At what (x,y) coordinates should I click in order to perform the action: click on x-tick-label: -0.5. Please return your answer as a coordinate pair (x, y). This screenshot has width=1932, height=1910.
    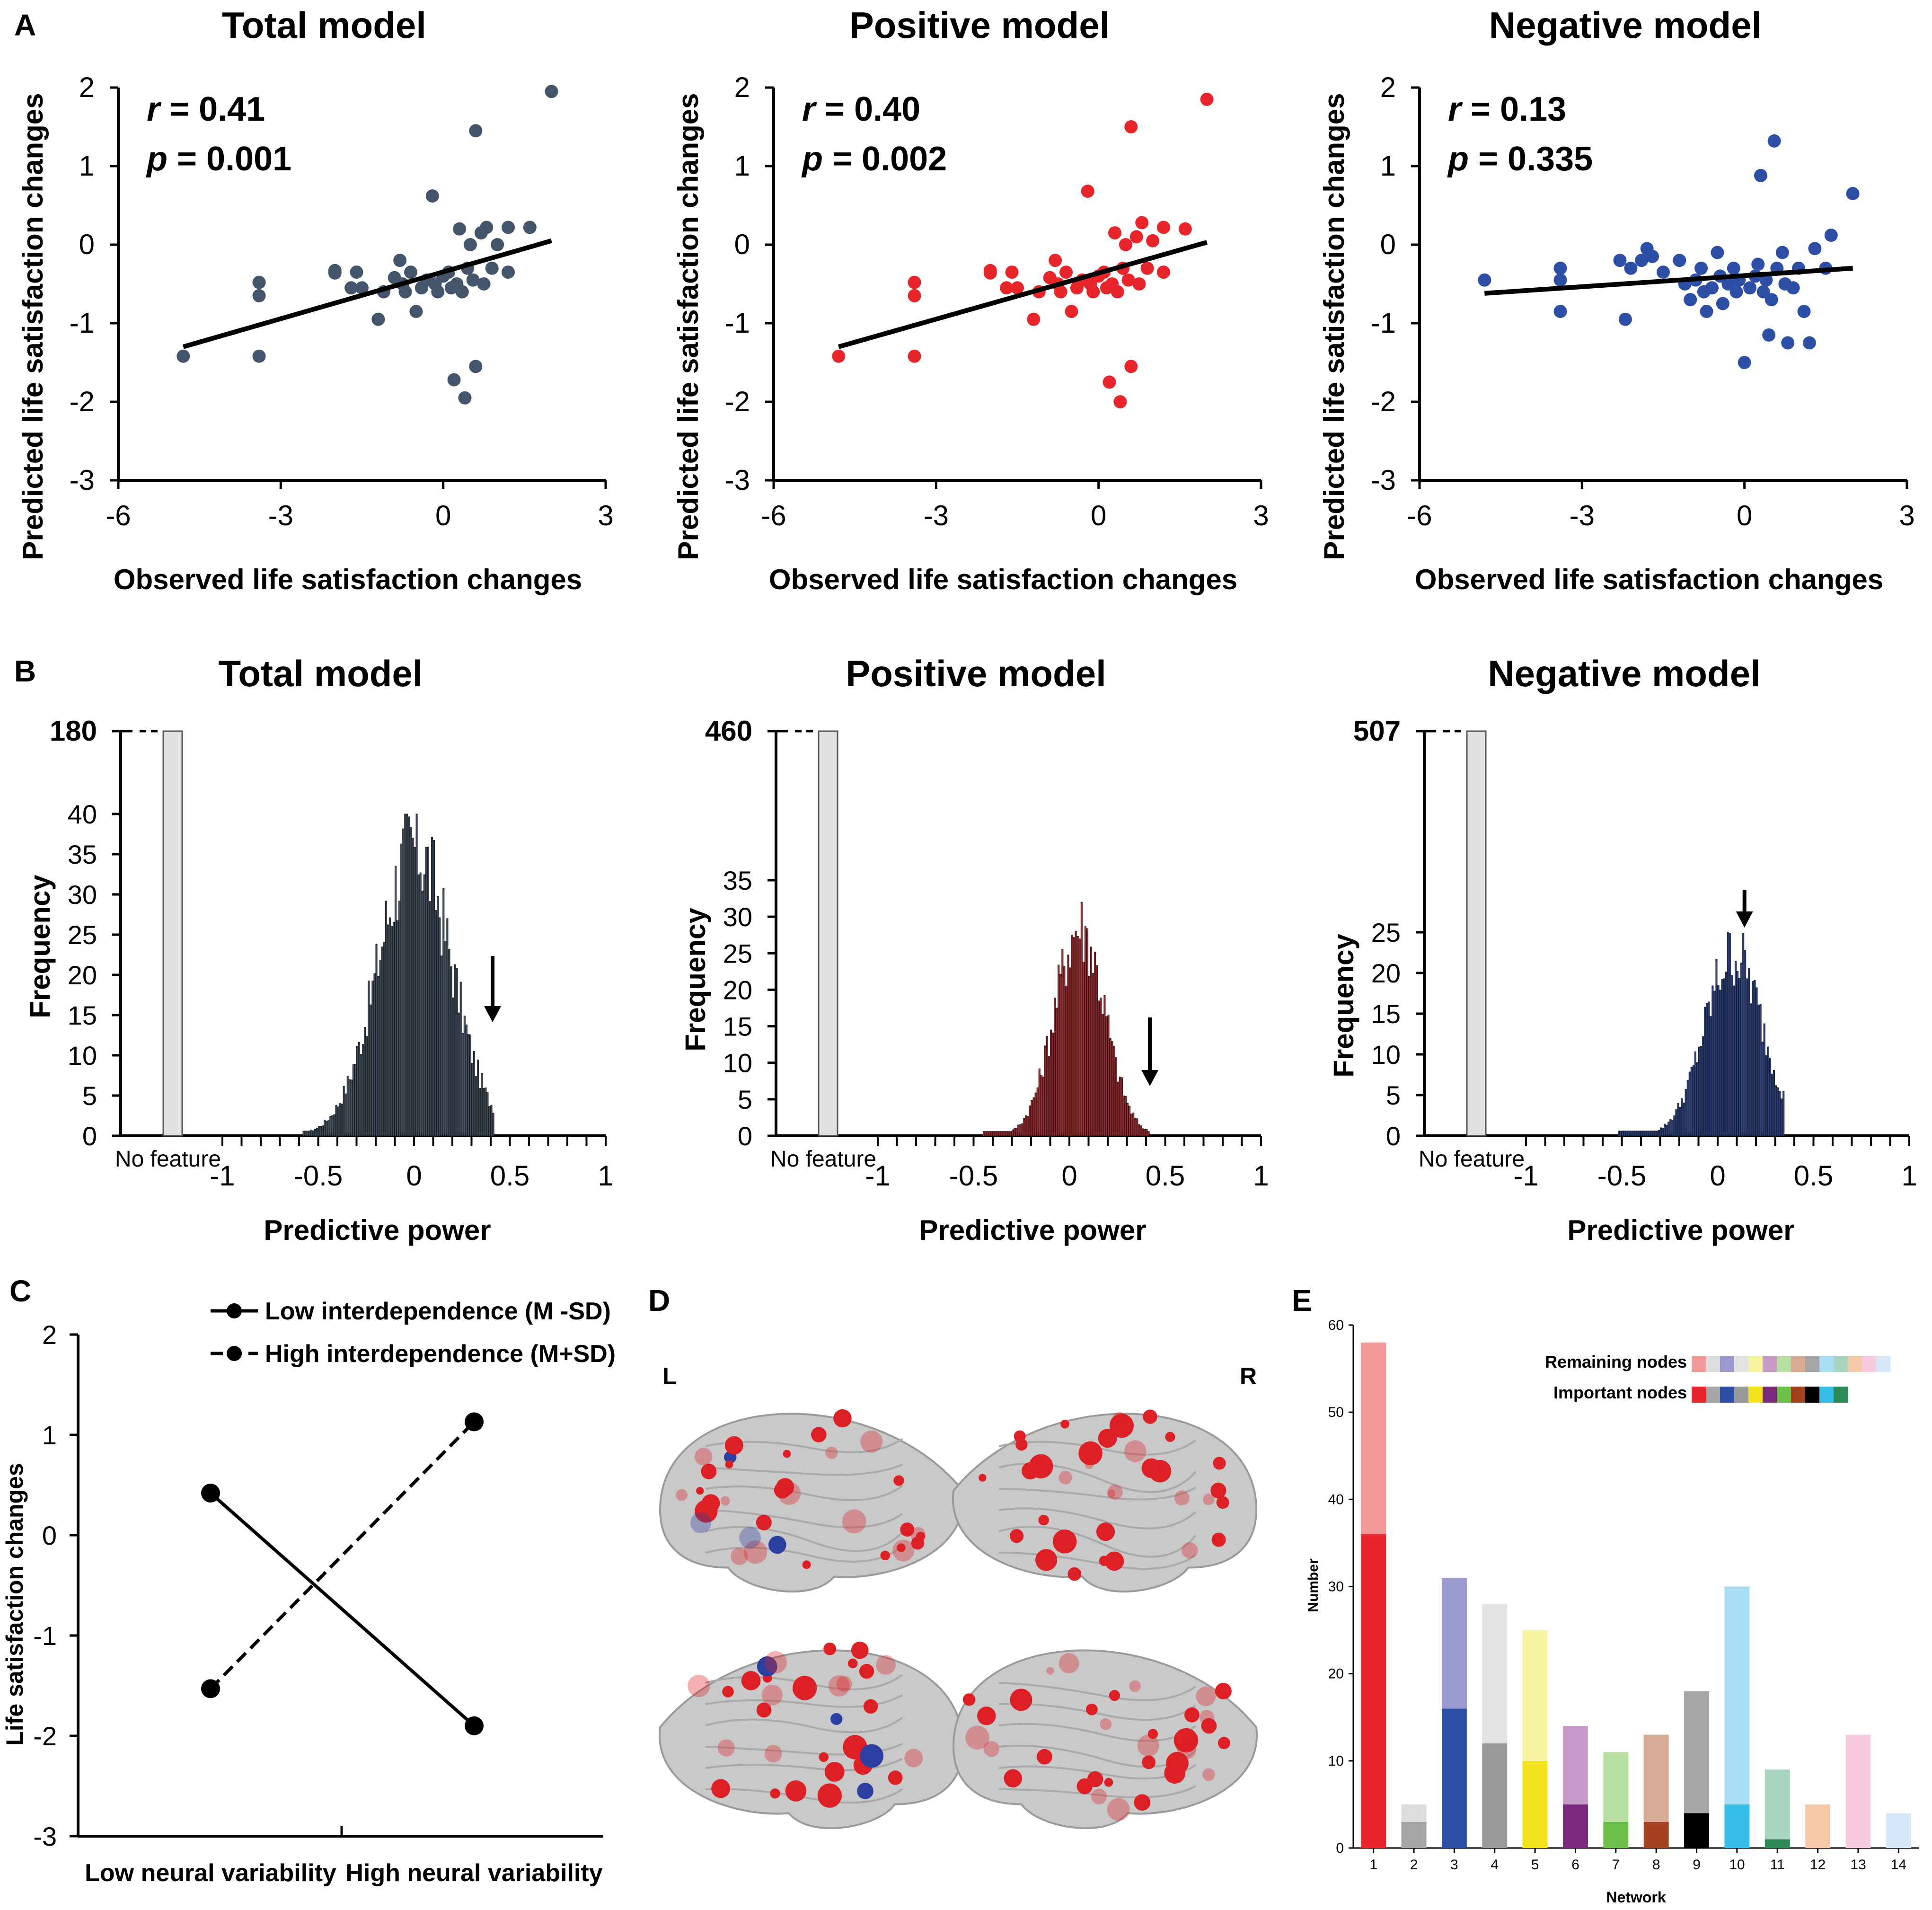
    Looking at the image, I should click on (973, 1176).